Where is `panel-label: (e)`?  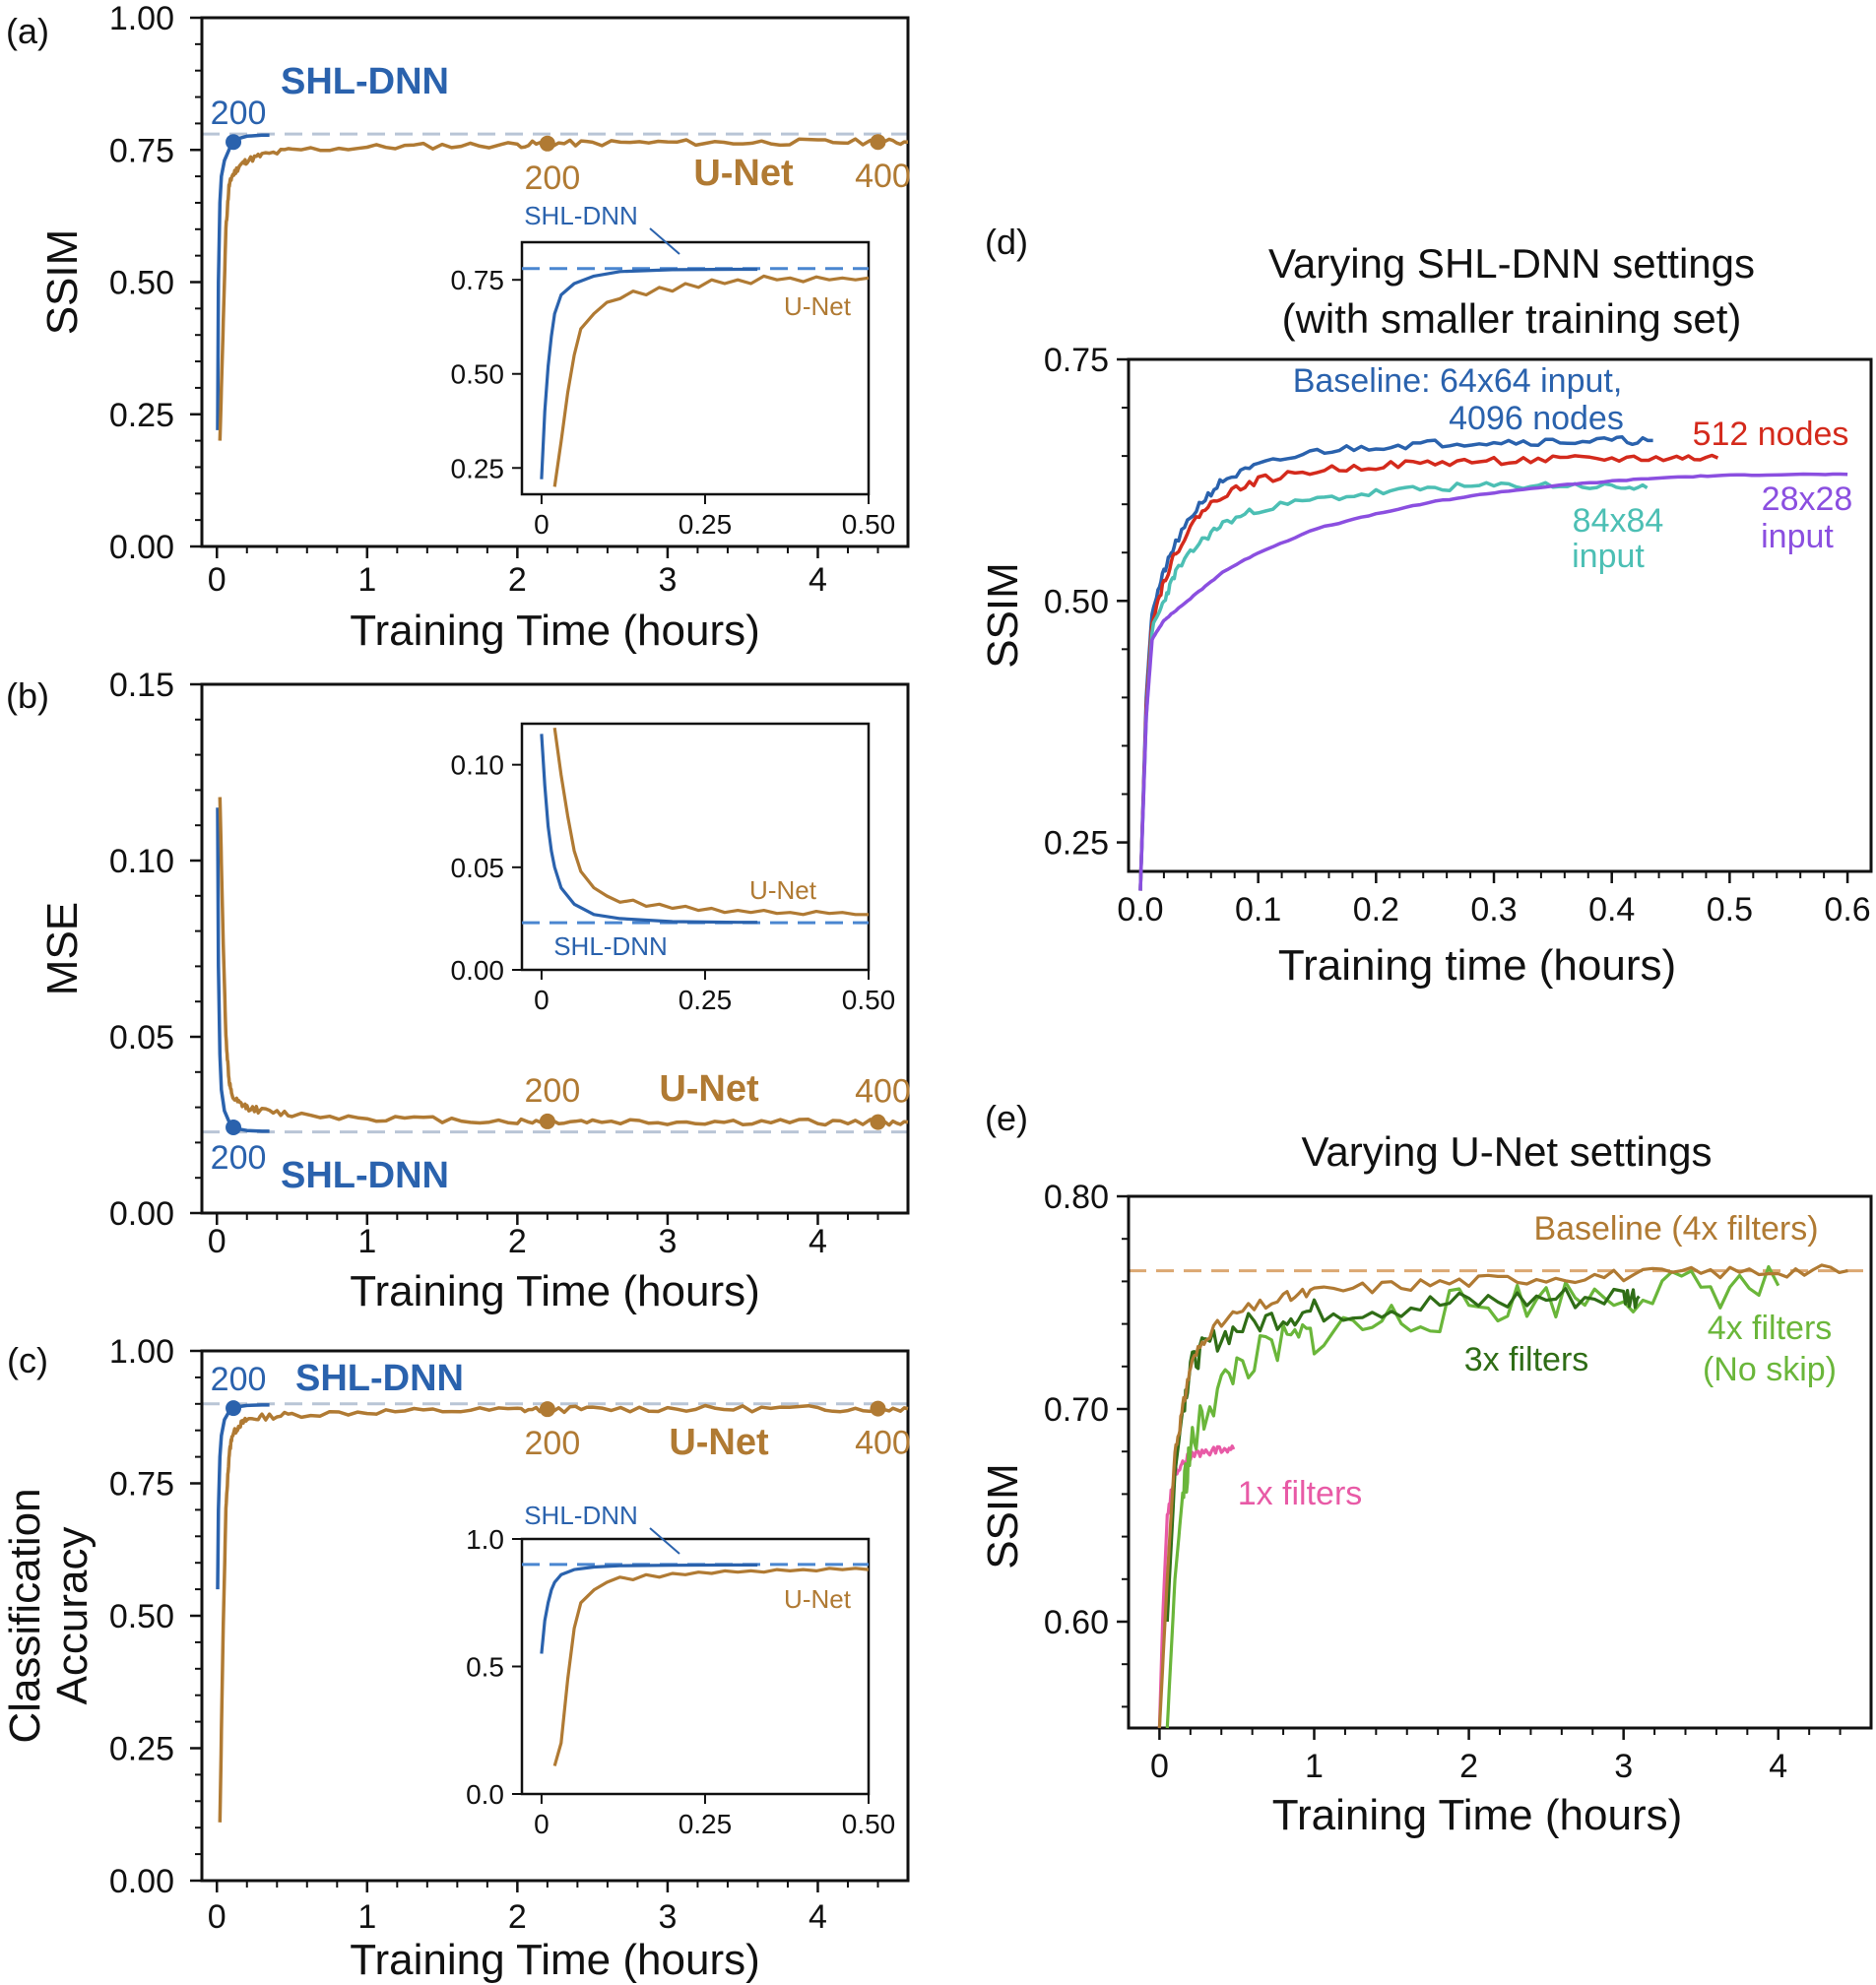 panel-label: (e) is located at coordinates (1007, 1118).